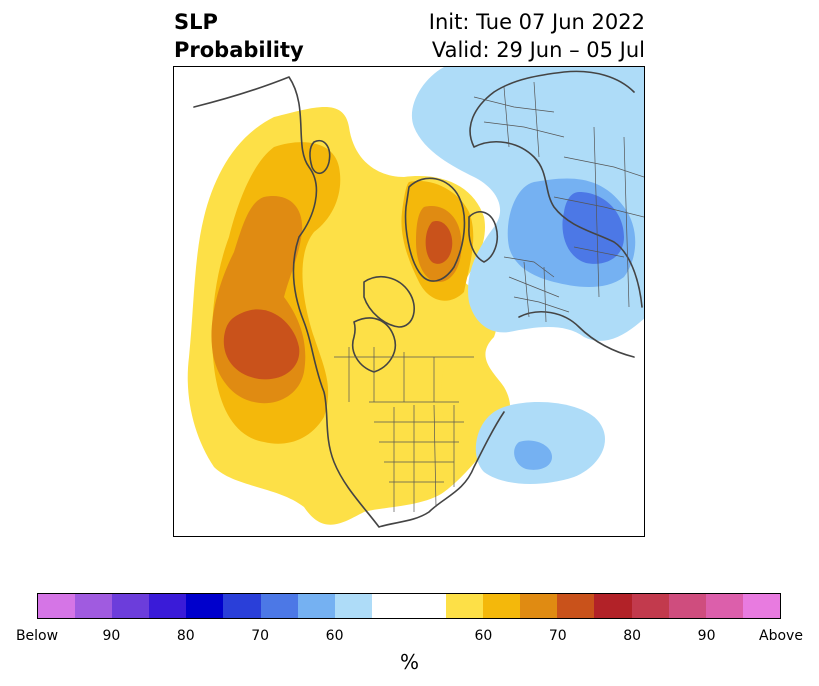 The width and height of the screenshot is (819, 686). What do you see at coordinates (519, 119) in the screenshot?
I see `russia-regions` at bounding box center [519, 119].